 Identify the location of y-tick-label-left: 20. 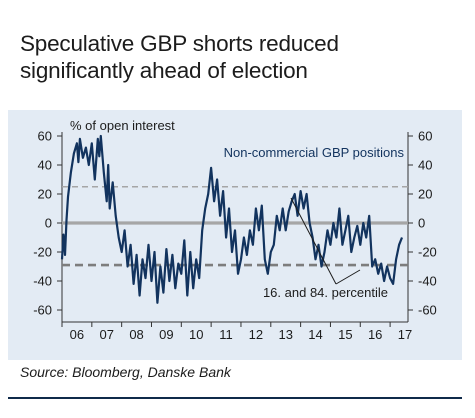
(45, 194).